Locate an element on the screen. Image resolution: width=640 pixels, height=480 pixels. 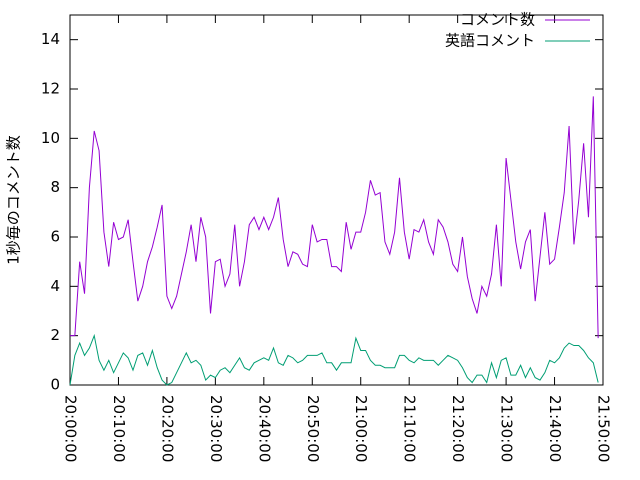
y-tick-label: 0 is located at coordinates (55, 385).